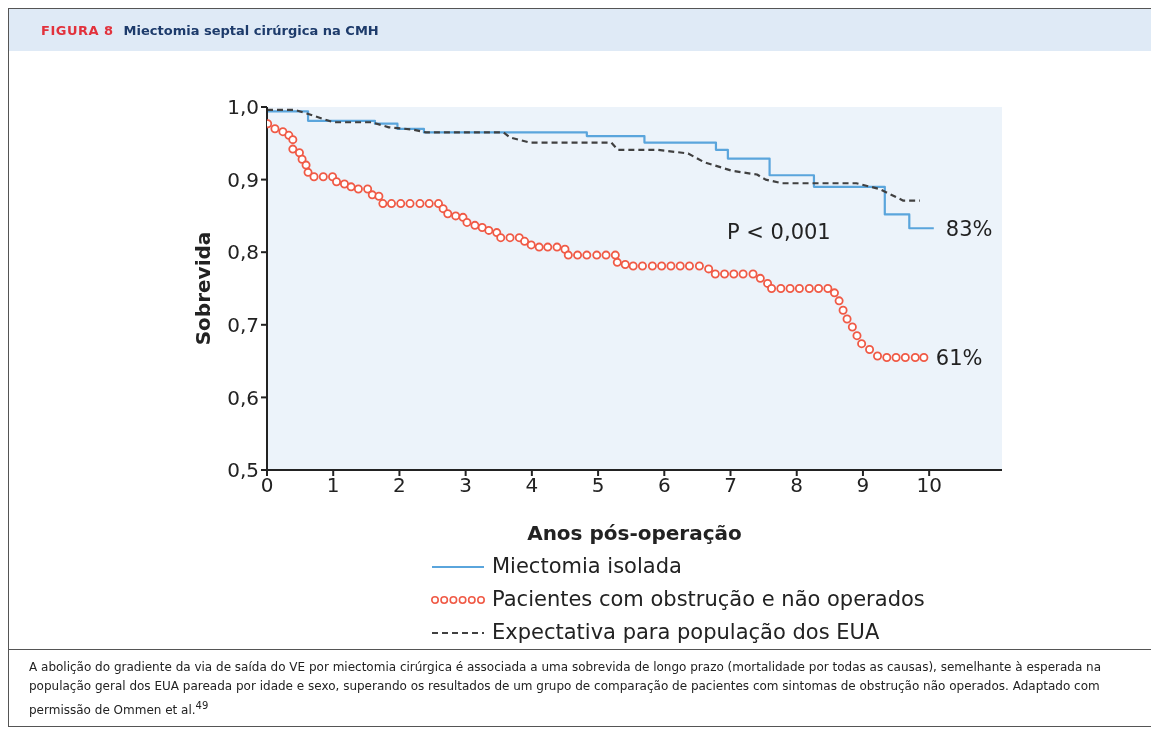 Image resolution: width=1151 pixels, height=756 pixels. Describe the element at coordinates (730, 485) in the screenshot. I see `x-tick-label: 7` at that location.